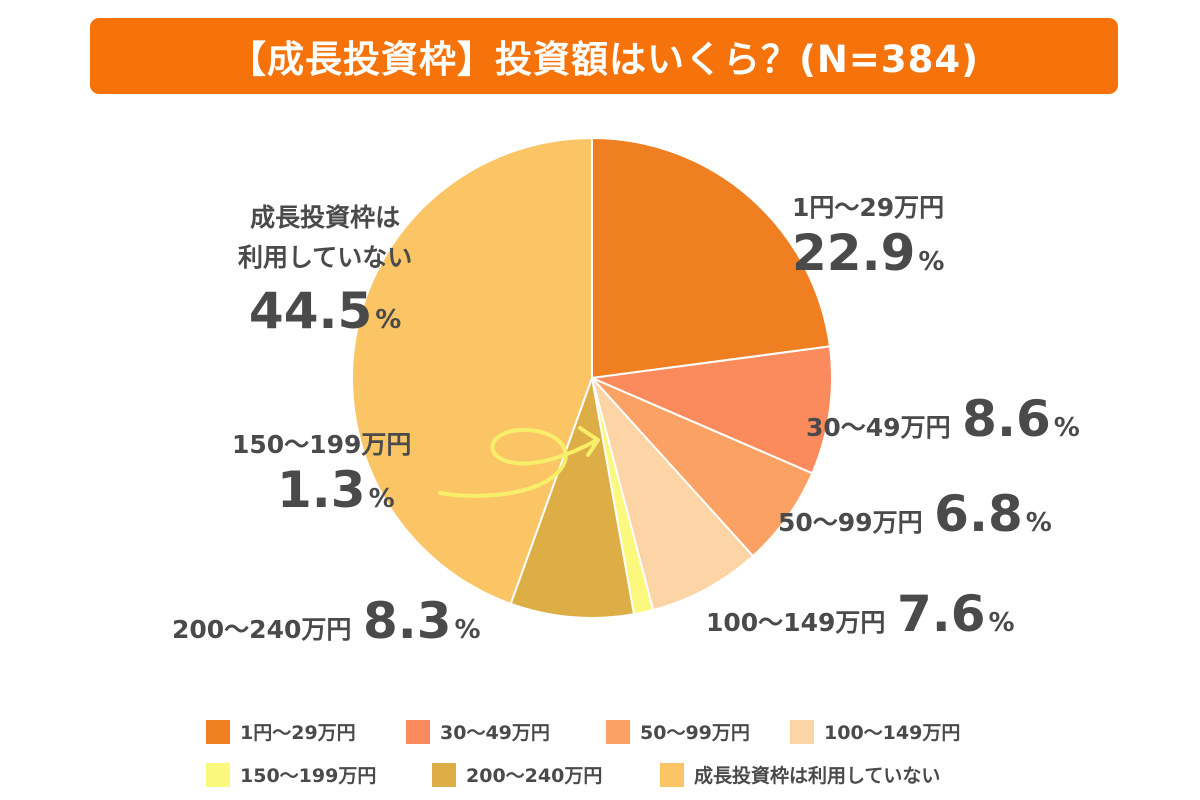 This screenshot has height=800, width=1200. What do you see at coordinates (1066, 428) in the screenshot?
I see `label-slice-2-unit: %` at bounding box center [1066, 428].